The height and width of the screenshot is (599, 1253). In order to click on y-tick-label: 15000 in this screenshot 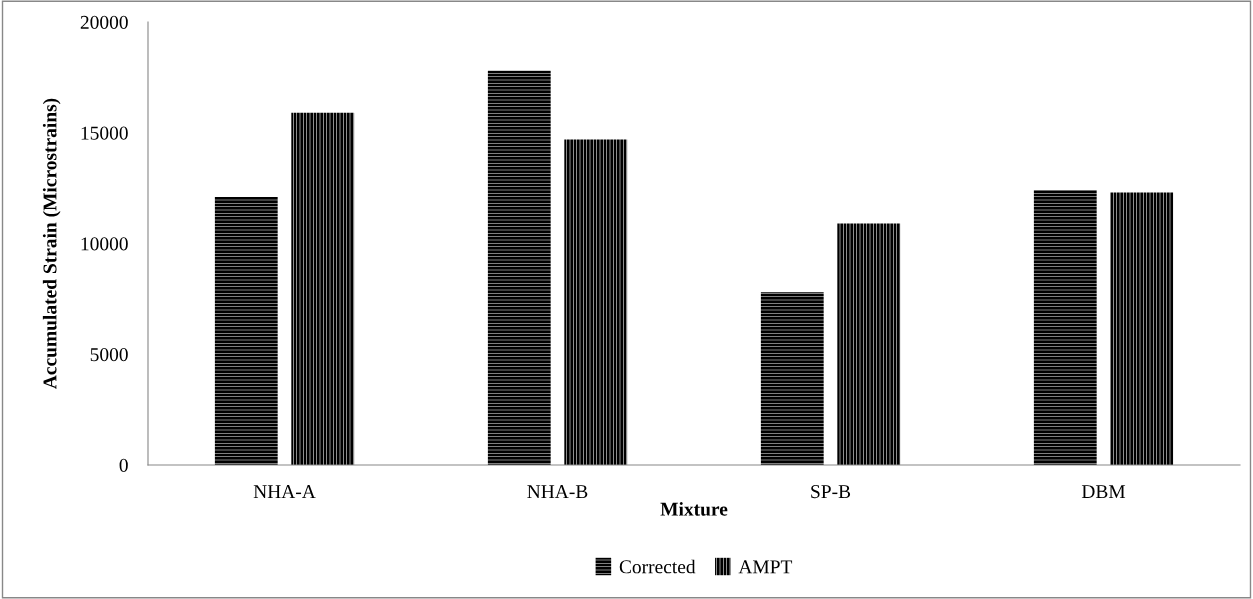, I will do `click(104, 133)`.